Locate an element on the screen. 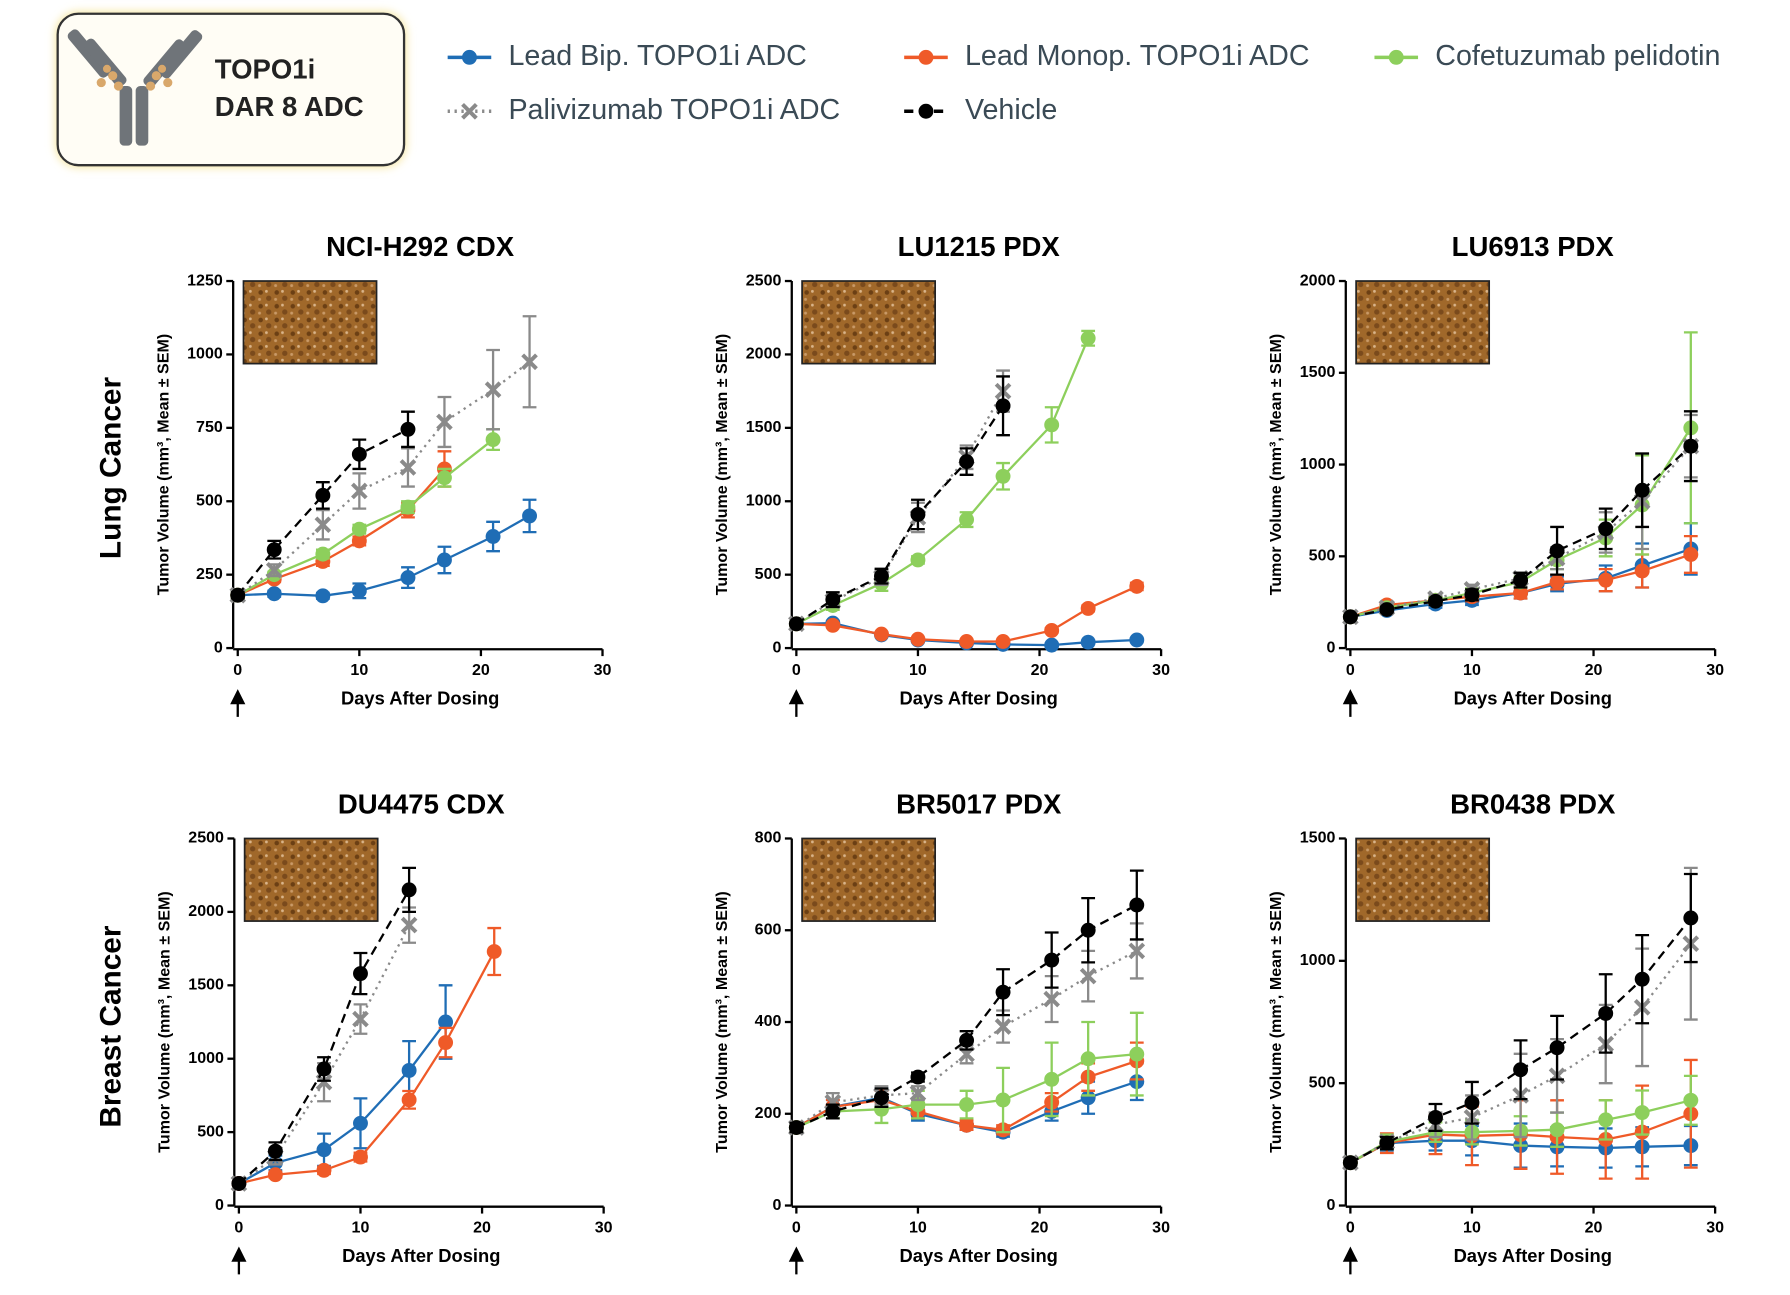  panel-title: BR5017 PDX is located at coordinates (979, 804).